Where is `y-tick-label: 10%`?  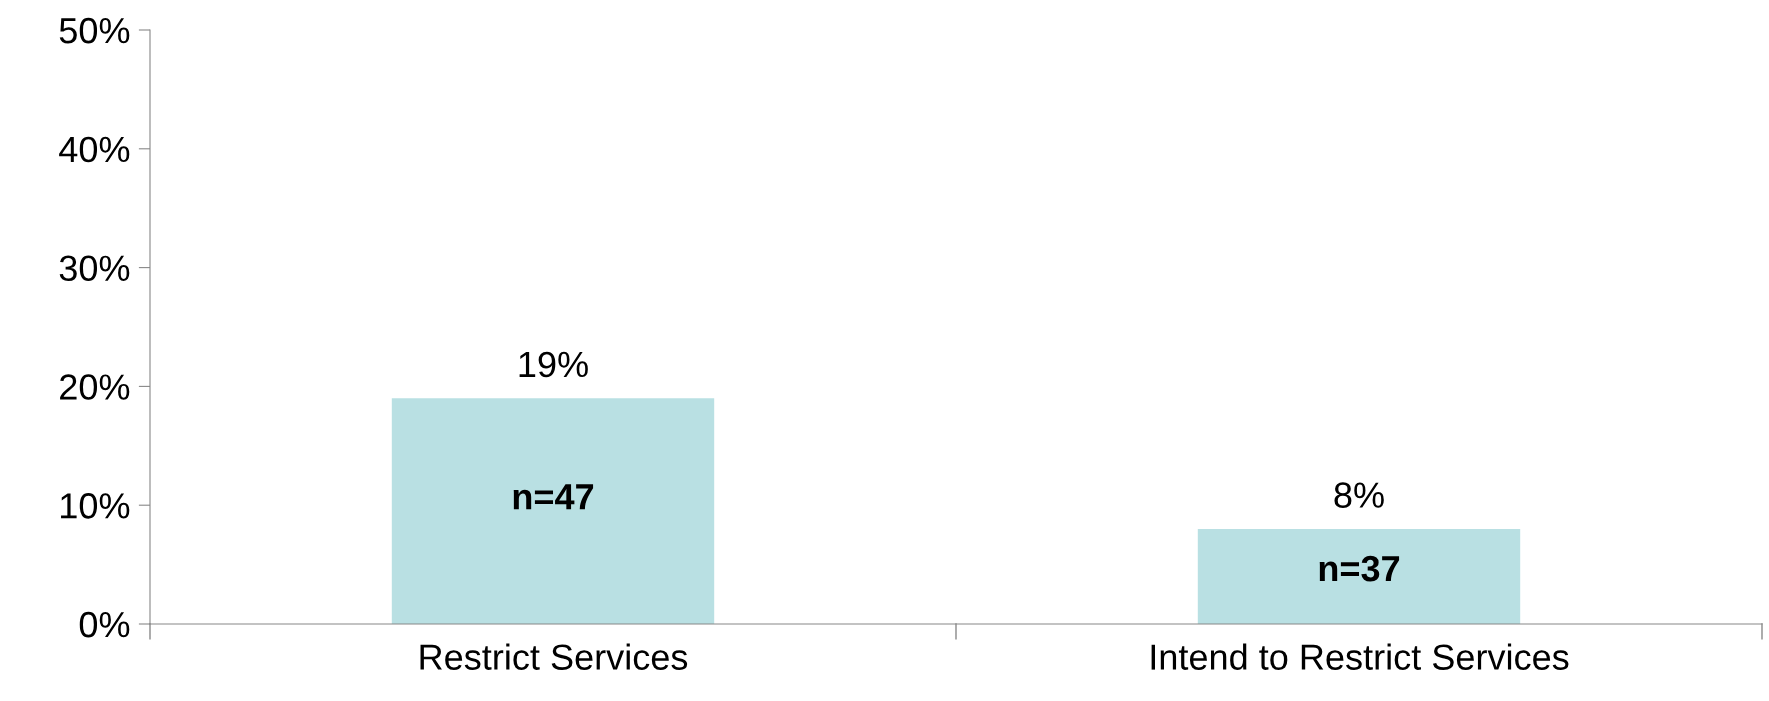 y-tick-label: 10% is located at coordinates (95, 506).